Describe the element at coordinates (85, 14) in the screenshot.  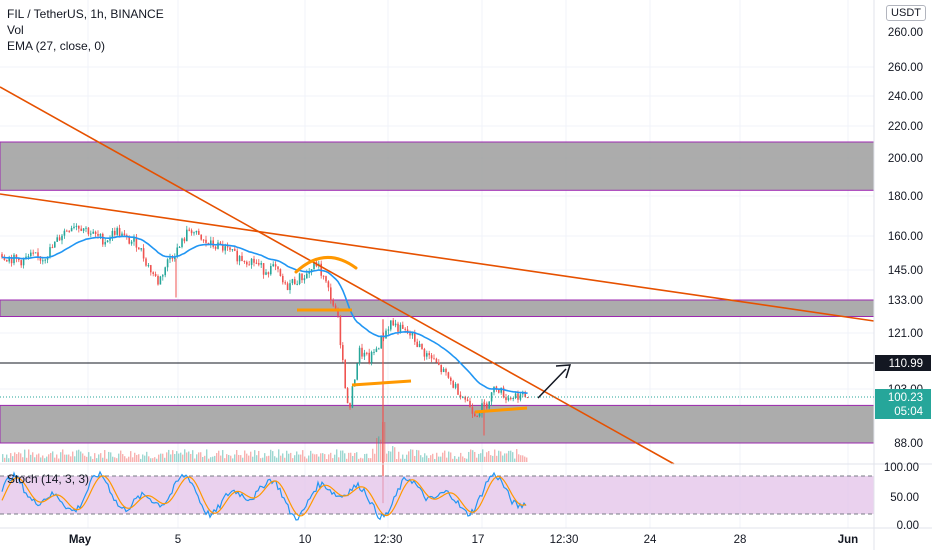
I see `symbol-title: FIL / TetherUS, 1h, BINANCE` at that location.